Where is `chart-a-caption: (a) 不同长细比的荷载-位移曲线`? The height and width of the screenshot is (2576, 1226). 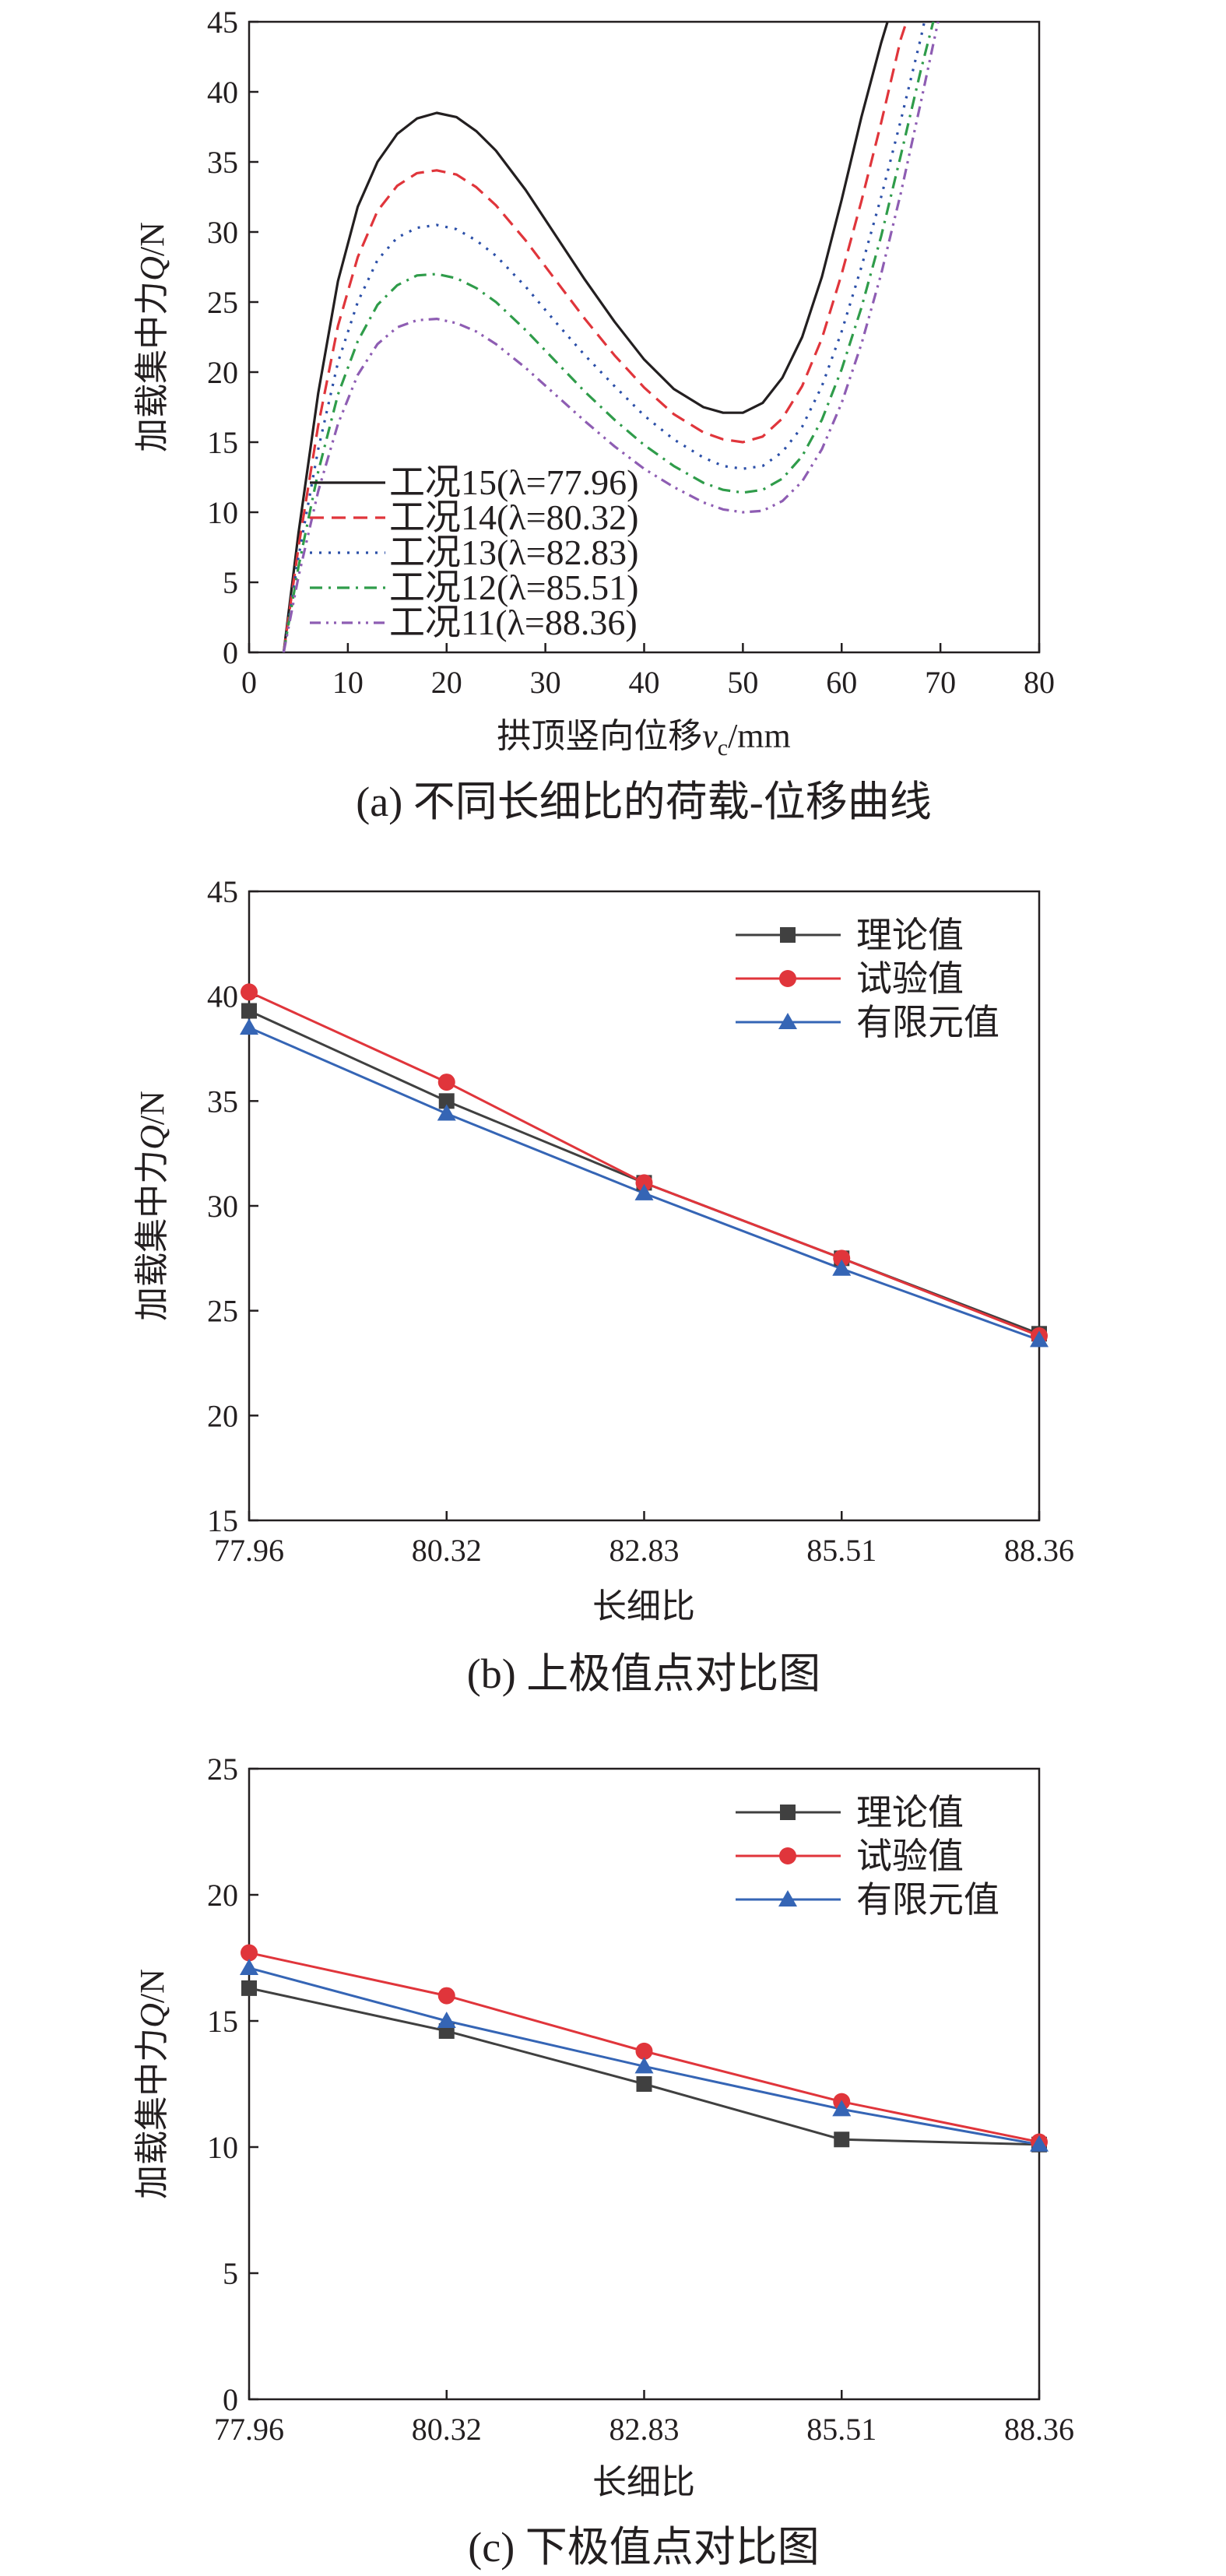 chart-a-caption: (a) 不同长细比的荷载-位移曲线 is located at coordinates (643, 801).